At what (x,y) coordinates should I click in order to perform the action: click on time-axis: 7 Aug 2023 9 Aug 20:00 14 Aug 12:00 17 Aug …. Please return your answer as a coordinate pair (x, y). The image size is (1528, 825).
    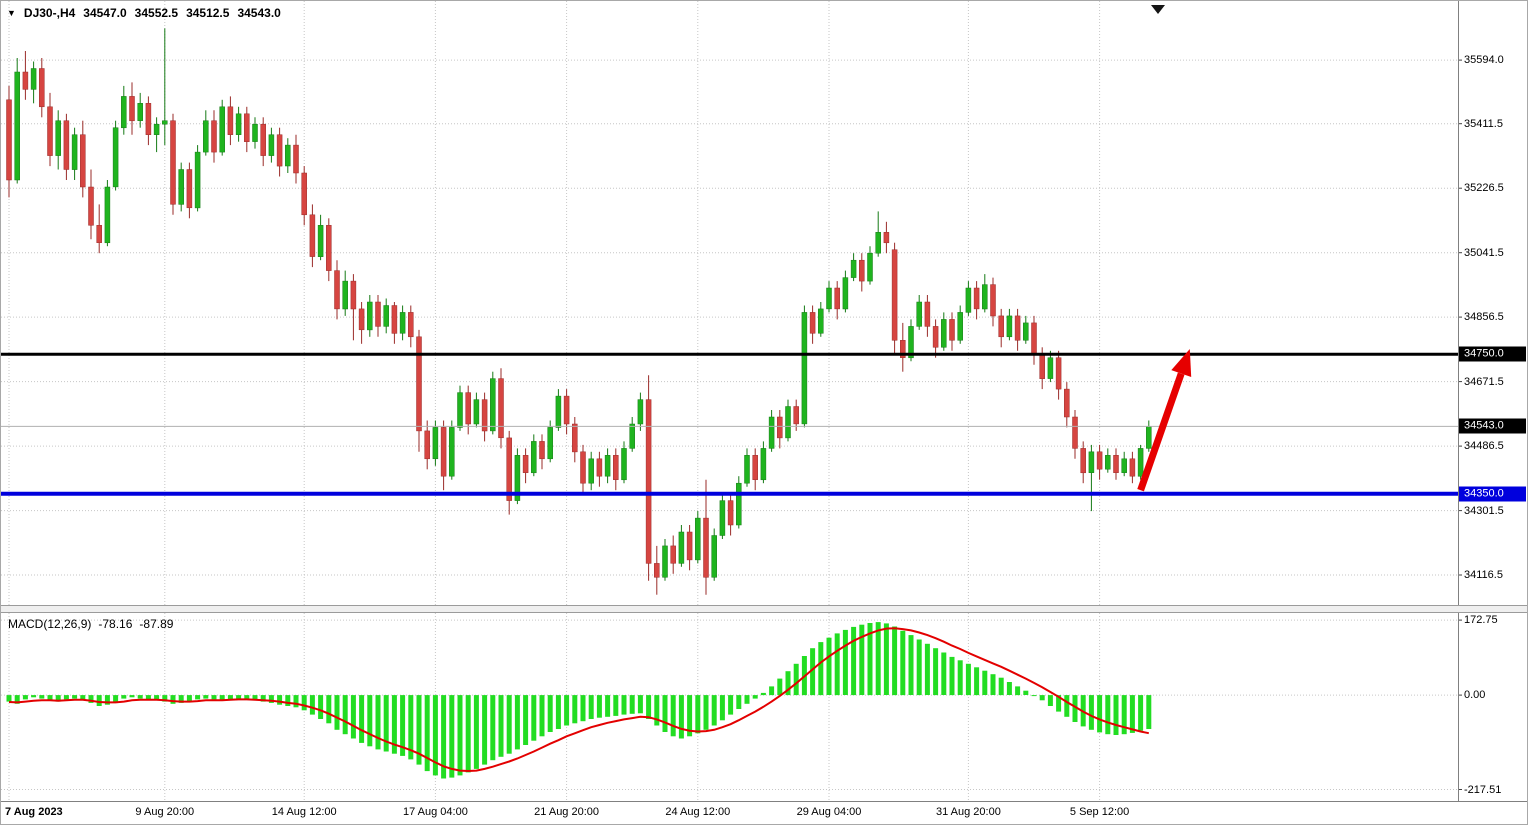
    Looking at the image, I should click on (764, 813).